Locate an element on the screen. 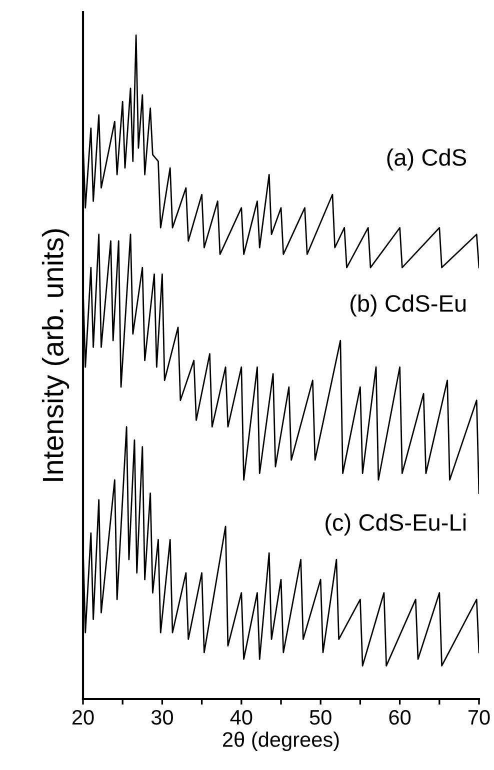 The image size is (494, 770). x-tick-label: 20 is located at coordinates (83, 717).